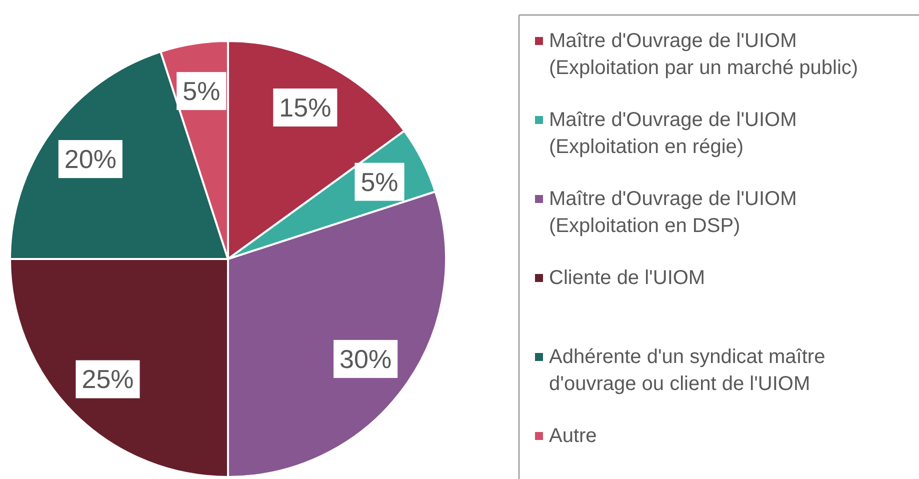 The height and width of the screenshot is (479, 919). Describe the element at coordinates (673, 133) in the screenshot. I see `legend-label: Maître d'Ouvrage de l'UIOM (Exploitation en régie)` at that location.